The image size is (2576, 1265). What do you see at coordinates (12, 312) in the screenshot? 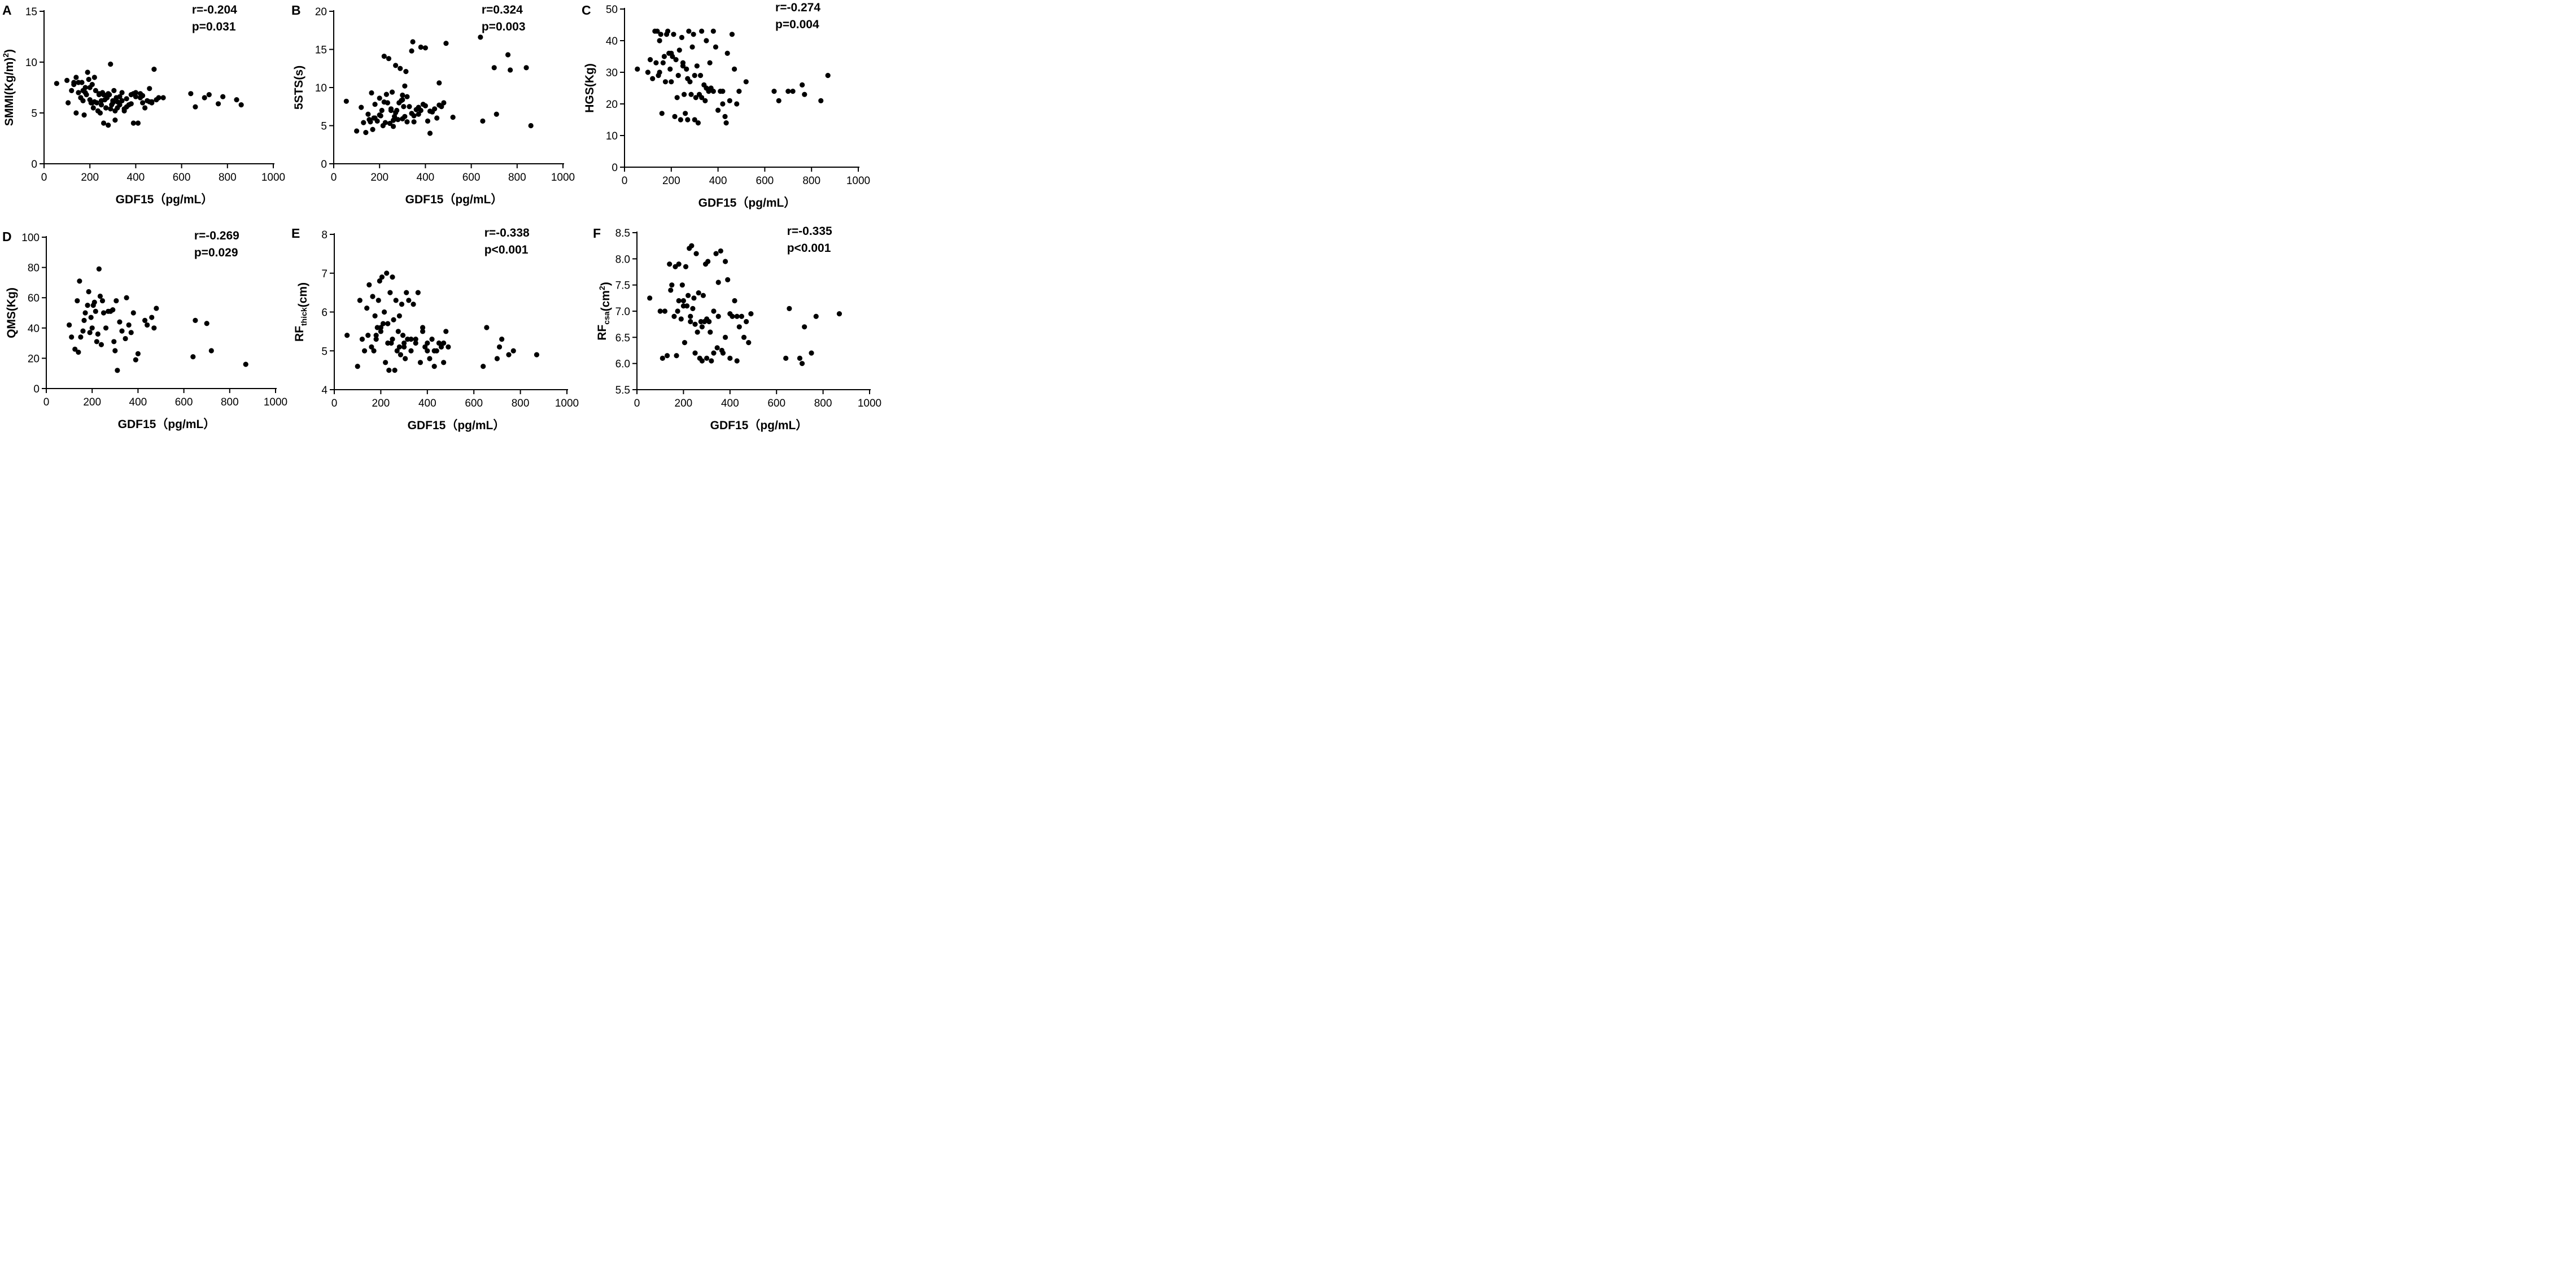
I see `y-axis-title: QMS(Kg)` at bounding box center [12, 312].